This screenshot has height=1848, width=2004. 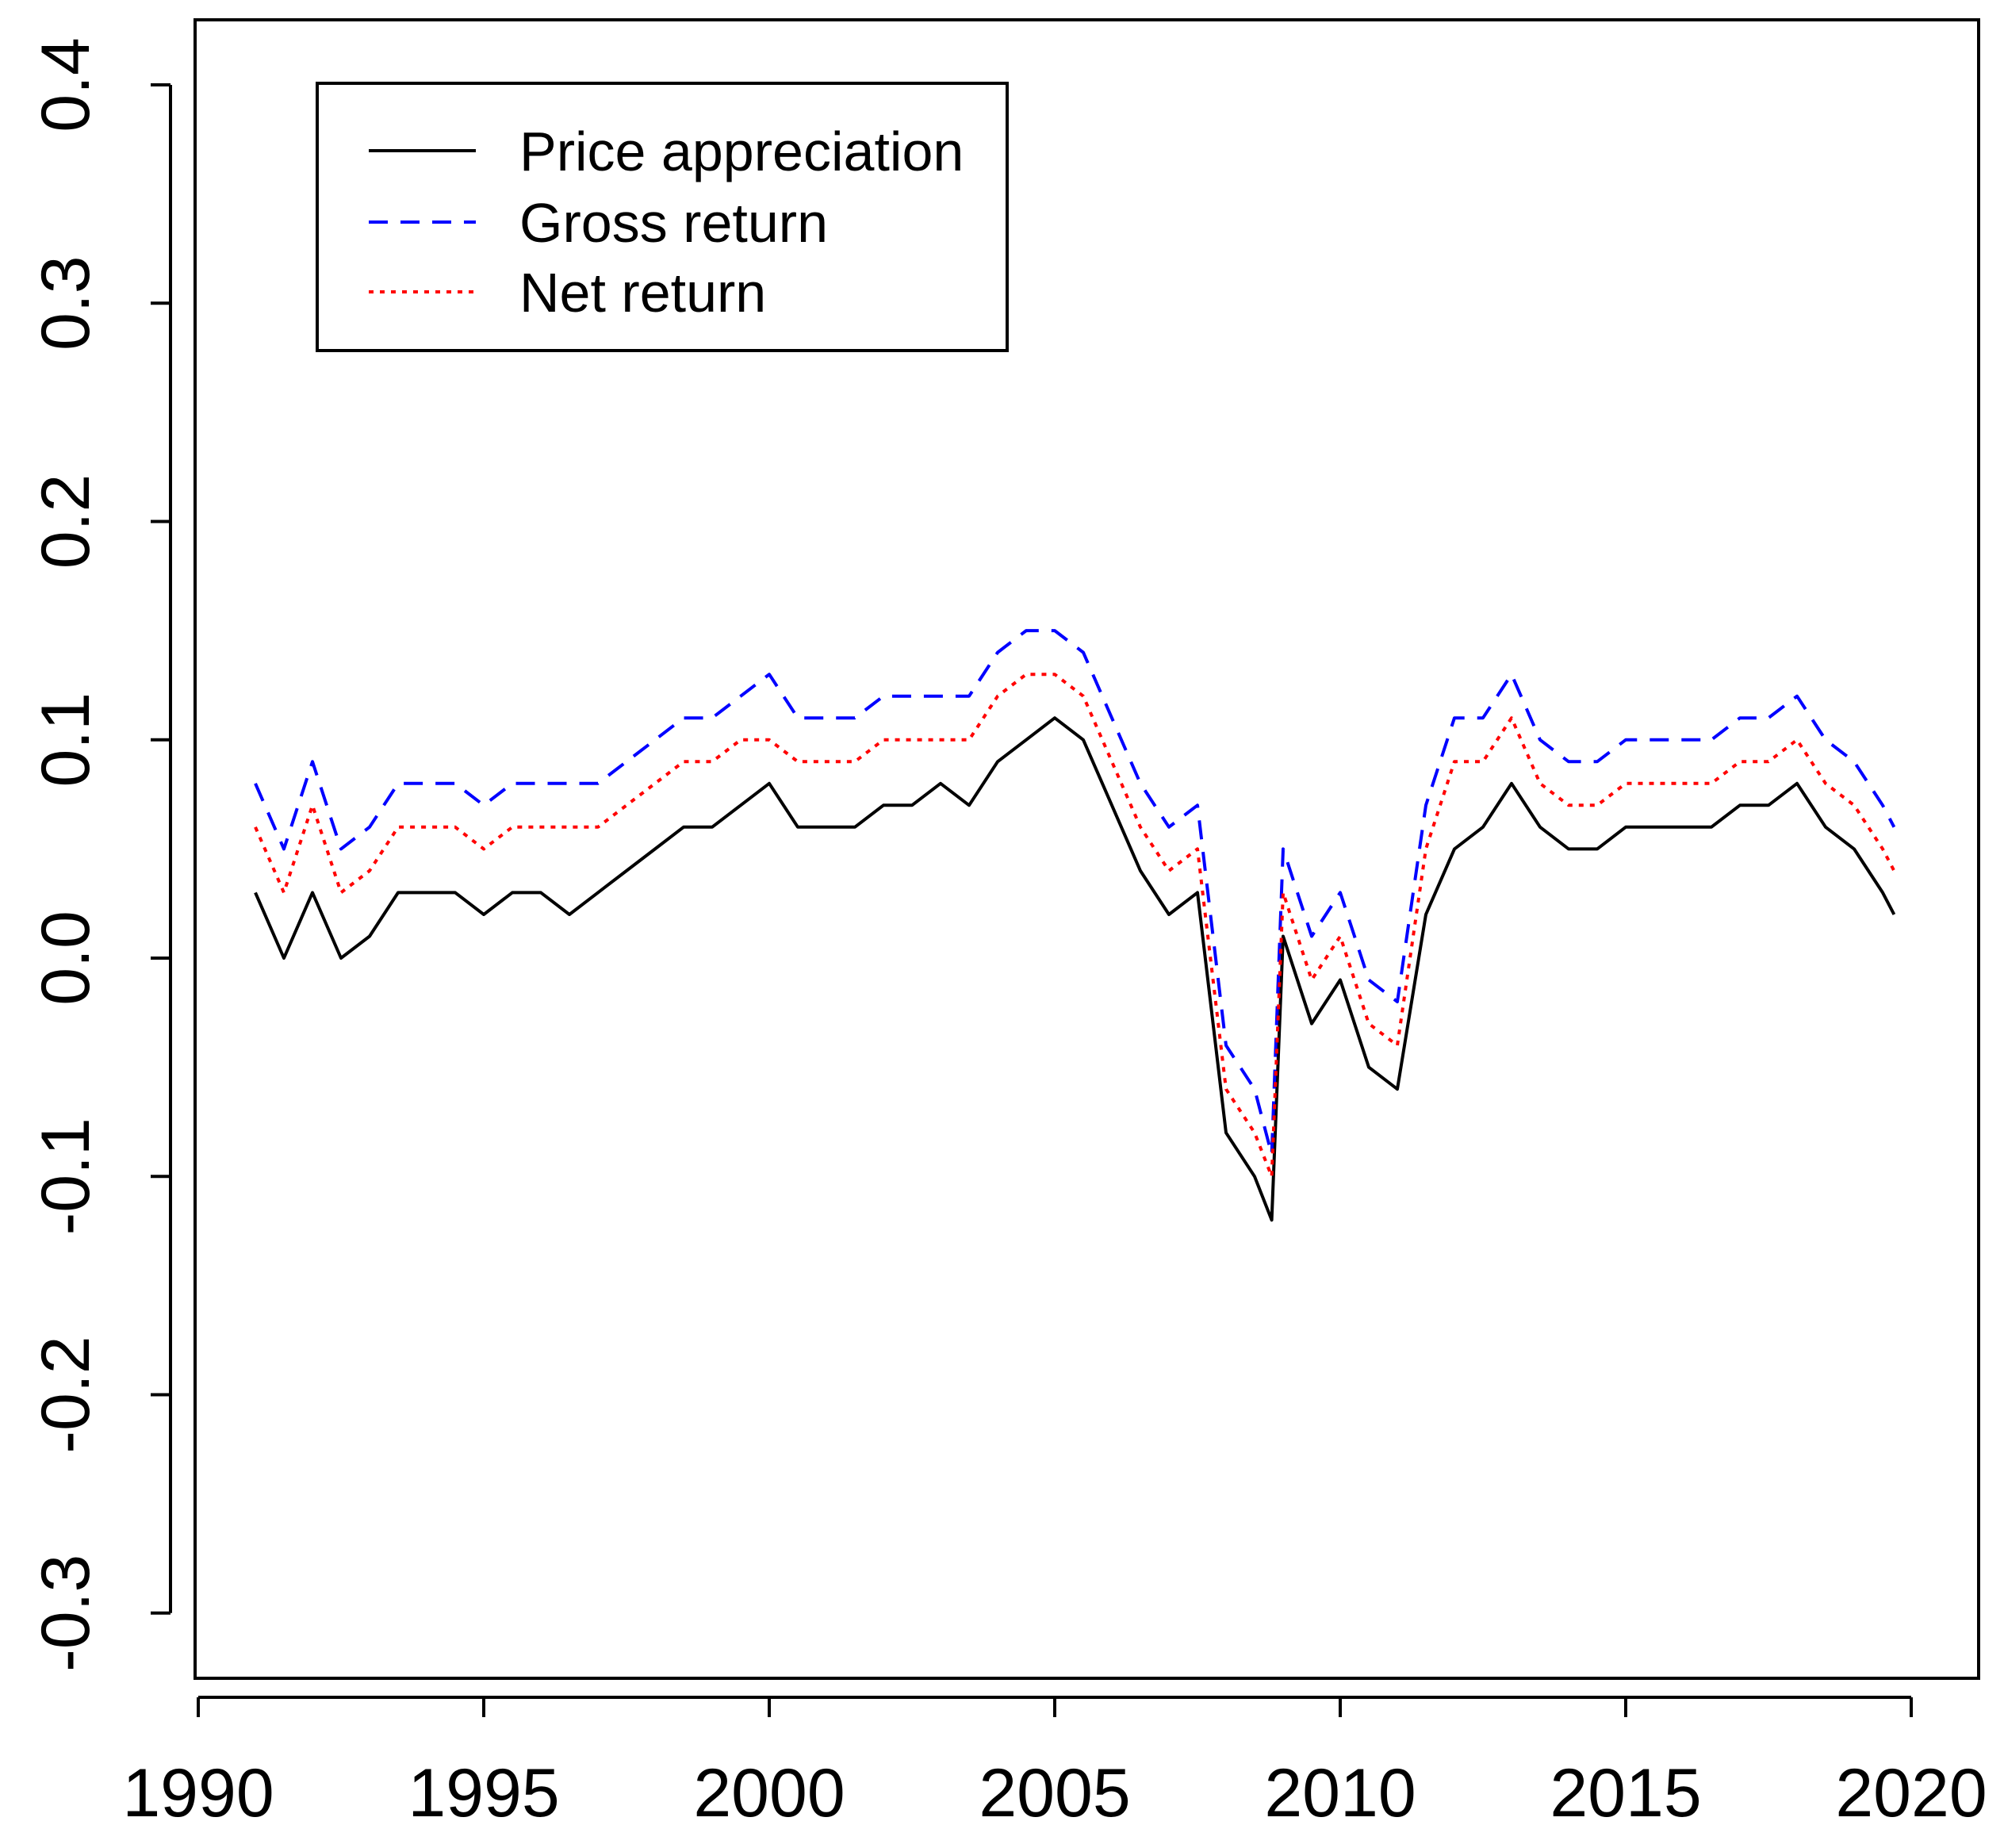 I want to click on y-tick-label: -0.2, so click(x=66, y=1394).